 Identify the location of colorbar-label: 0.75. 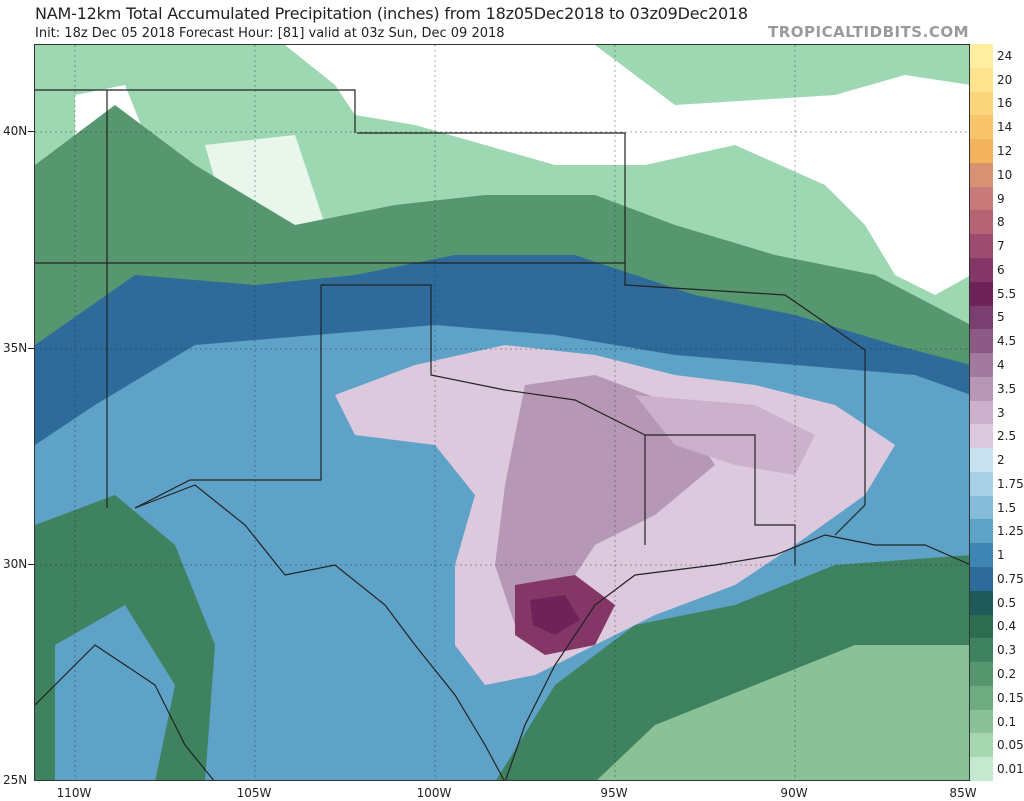
(1010, 578).